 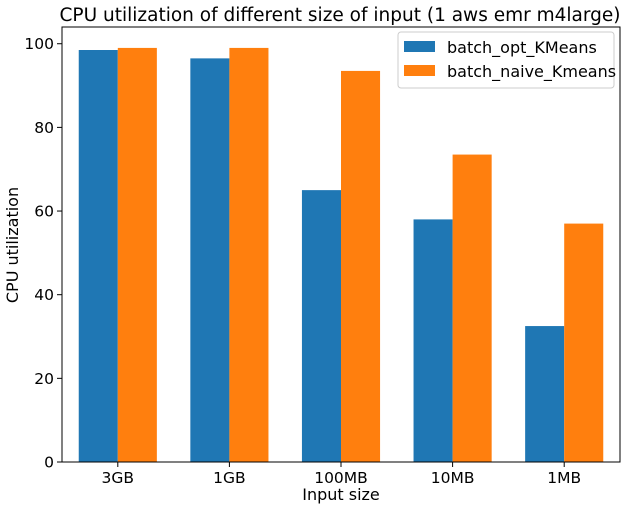 I want to click on legend-label-batch-naive-kmeans: batch_naive_Kmeans, so click(x=531, y=72).